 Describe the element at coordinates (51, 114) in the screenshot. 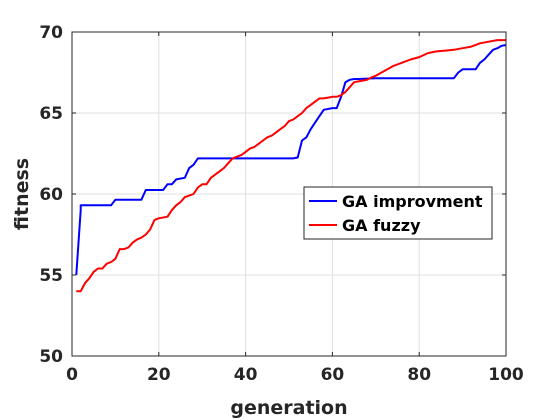

I see `y-tick-label: 65` at that location.